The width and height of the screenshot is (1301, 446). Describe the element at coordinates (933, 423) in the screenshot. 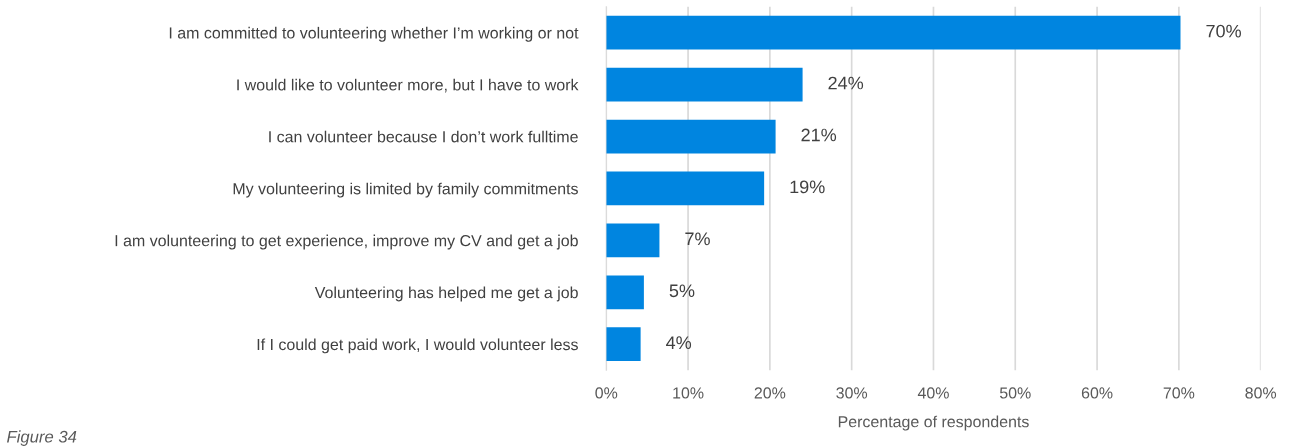

I see `x-axis-title: Percentage of respondents` at that location.